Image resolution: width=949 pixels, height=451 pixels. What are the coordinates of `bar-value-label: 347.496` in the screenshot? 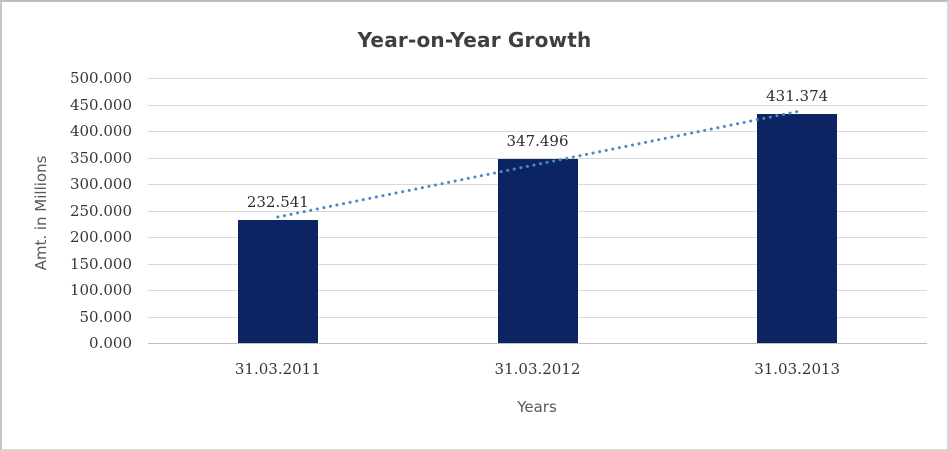 It's located at (537, 140).